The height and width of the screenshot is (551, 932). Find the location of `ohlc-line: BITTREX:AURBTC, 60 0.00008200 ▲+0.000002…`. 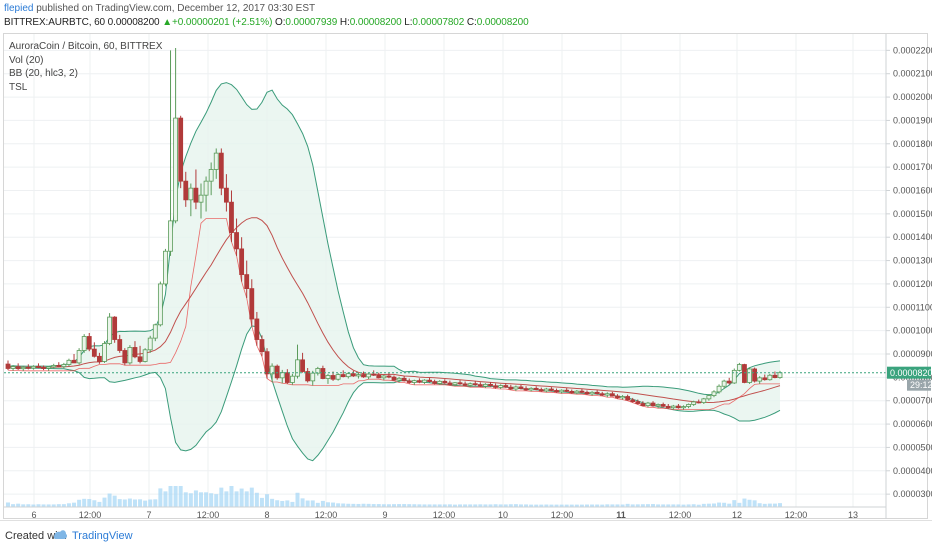

ohlc-line: BITTREX:AURBTC, 60 0.00008200 ▲+0.000002… is located at coordinates (266, 22).